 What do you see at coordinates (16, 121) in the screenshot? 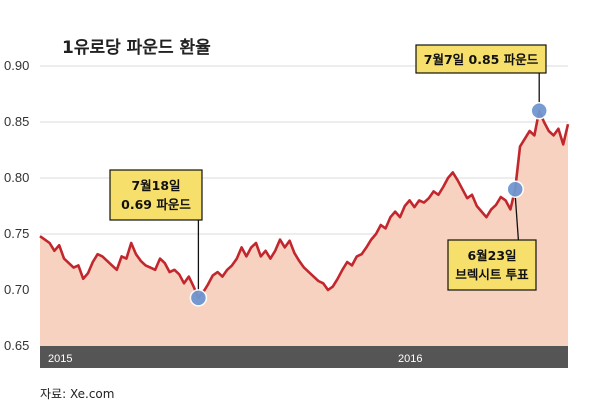
I see `y-tick-label: 0.85` at bounding box center [16, 121].